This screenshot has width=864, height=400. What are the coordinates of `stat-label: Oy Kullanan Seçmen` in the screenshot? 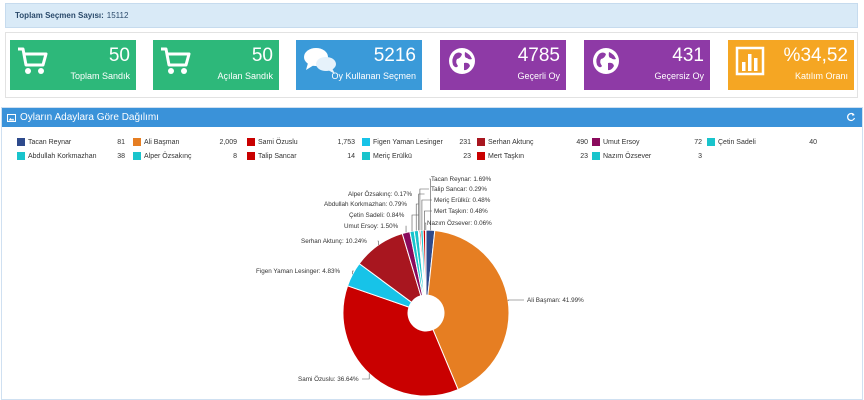 It's located at (373, 76).